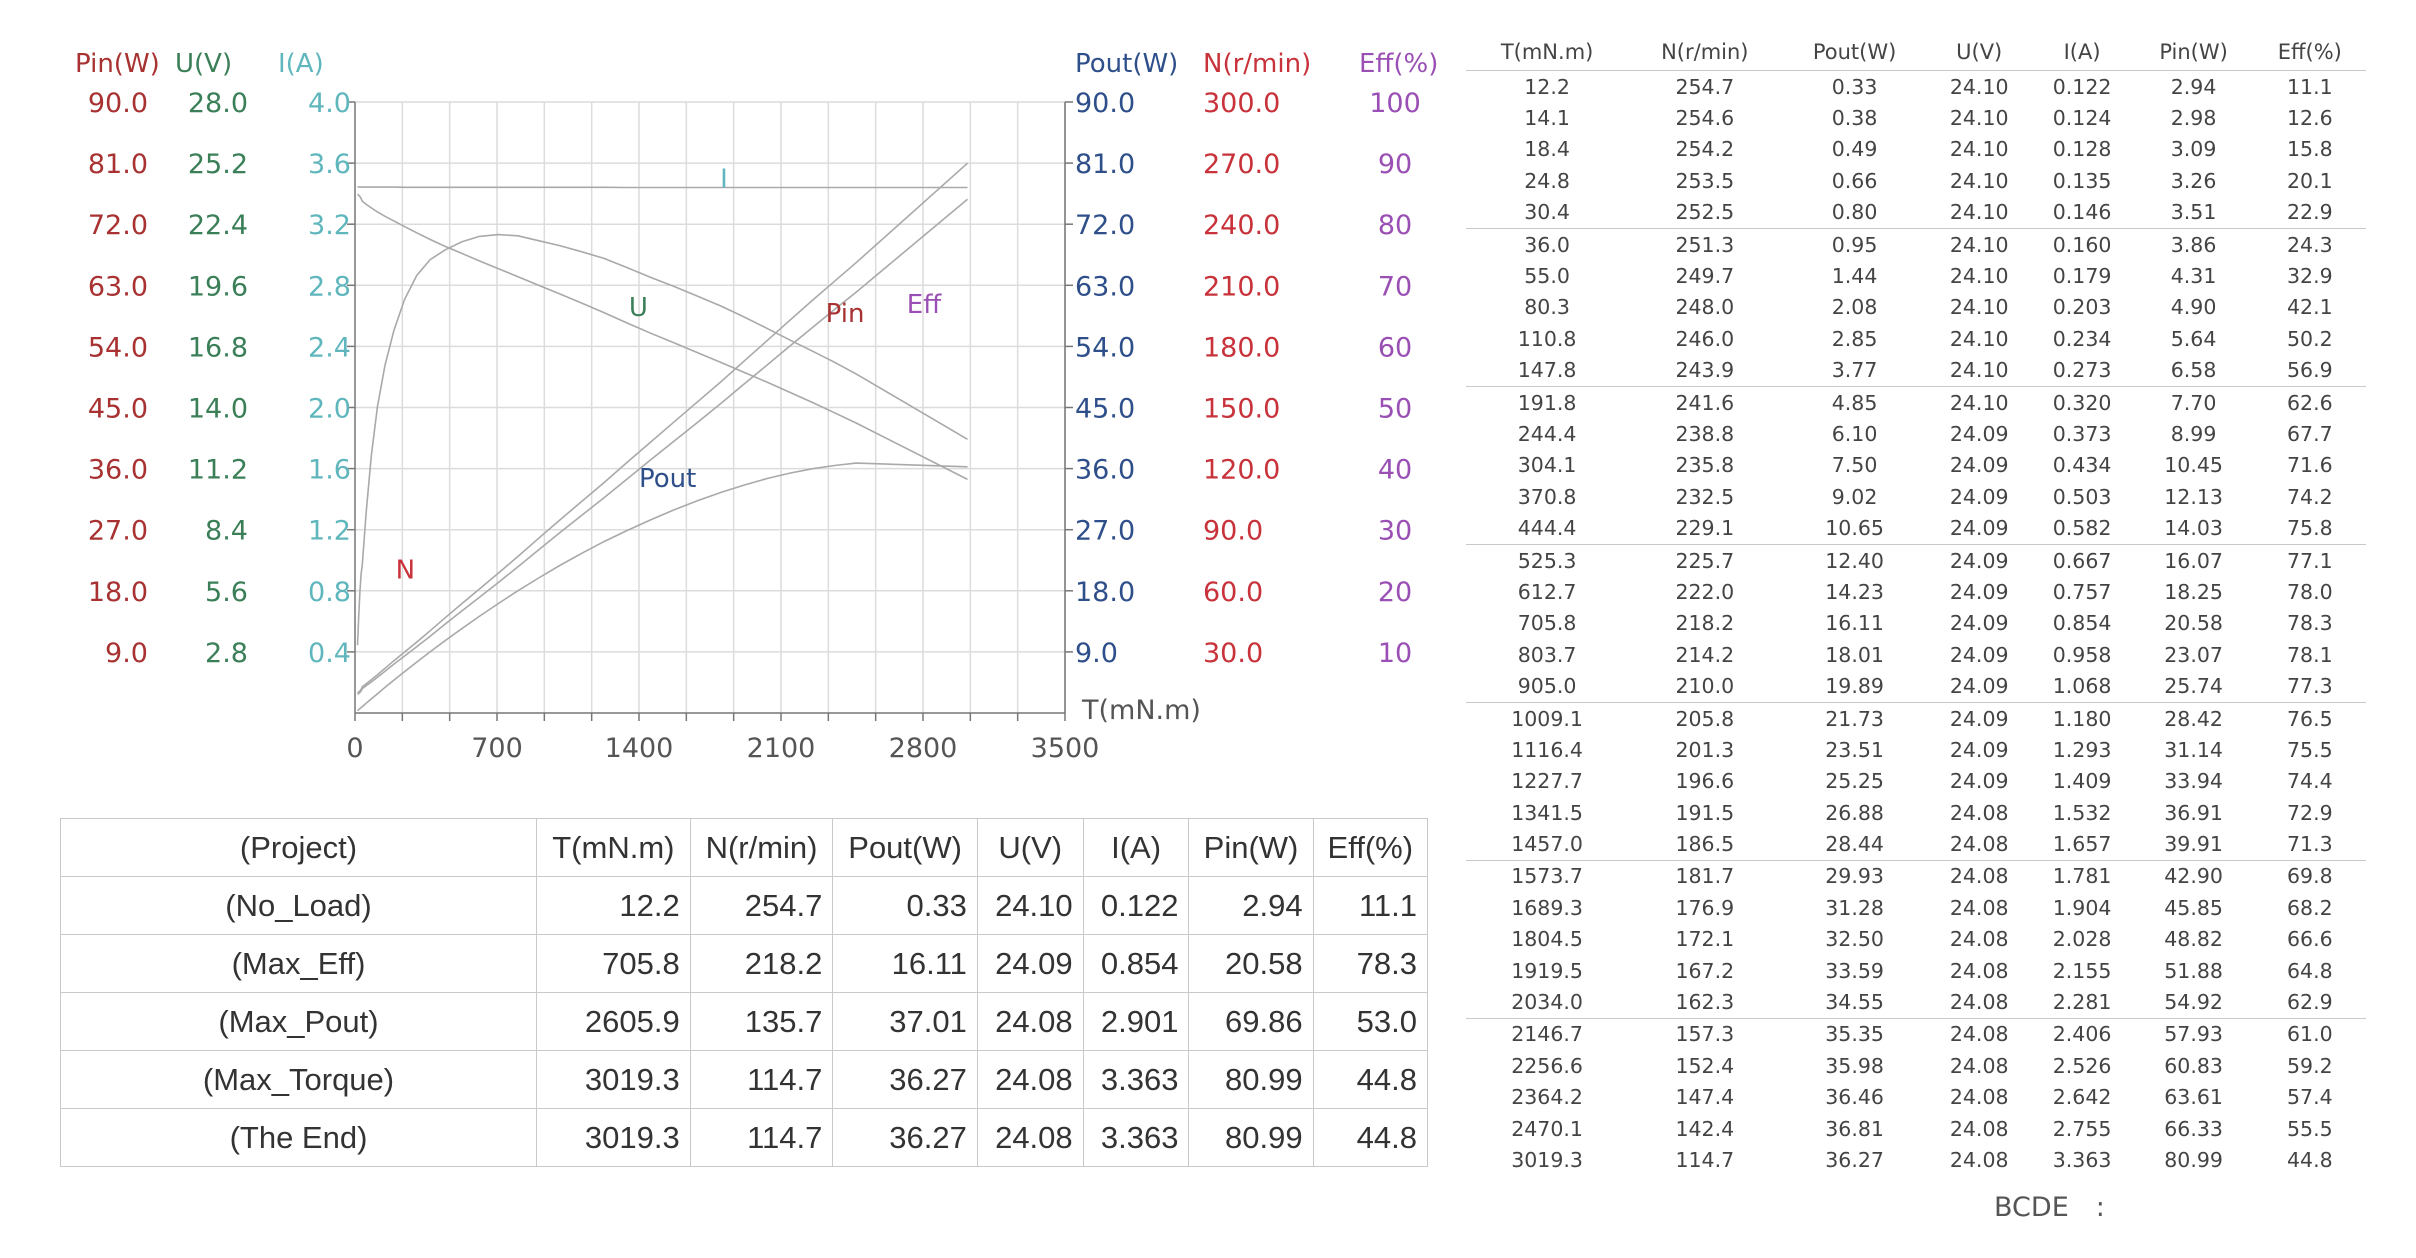 Image resolution: width=2416 pixels, height=1258 pixels. What do you see at coordinates (781, 748) in the screenshot?
I see `x-tick-label: 2100` at bounding box center [781, 748].